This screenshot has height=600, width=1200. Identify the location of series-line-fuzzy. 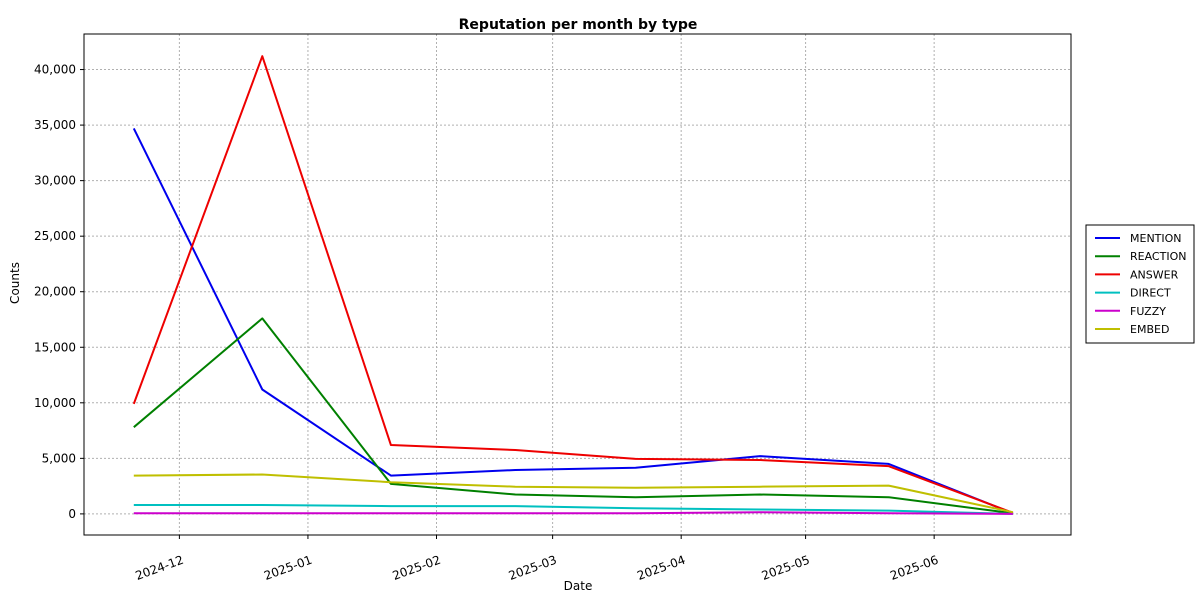
(573, 513).